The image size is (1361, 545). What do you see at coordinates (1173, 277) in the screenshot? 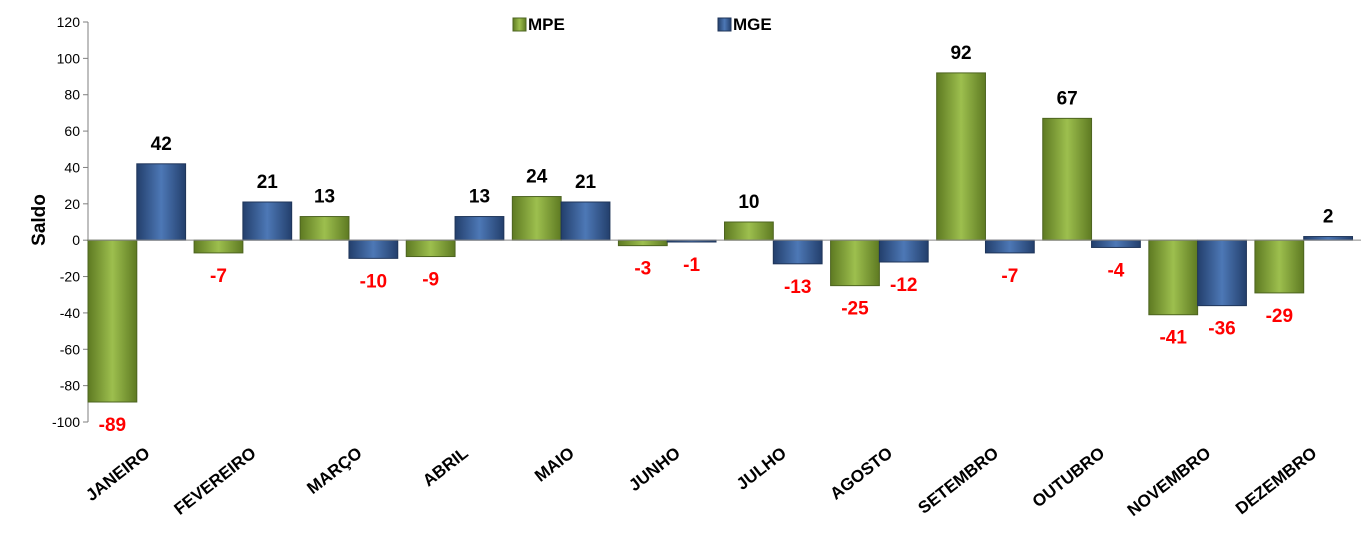
I see `bar-mpe-novembro` at bounding box center [1173, 277].